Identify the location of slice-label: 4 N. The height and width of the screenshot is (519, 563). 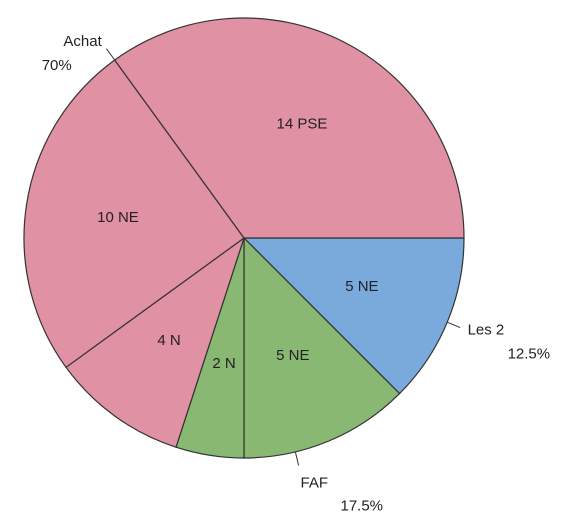
(168, 340).